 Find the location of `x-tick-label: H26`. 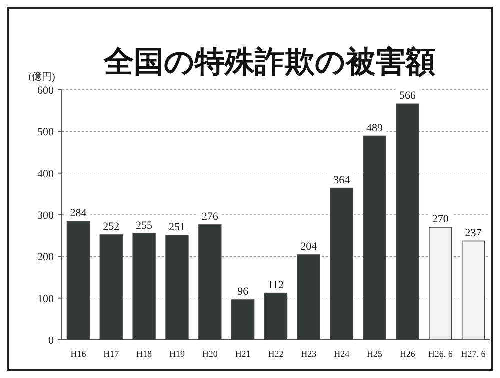

x-tick-label: H26 is located at coordinates (408, 354).